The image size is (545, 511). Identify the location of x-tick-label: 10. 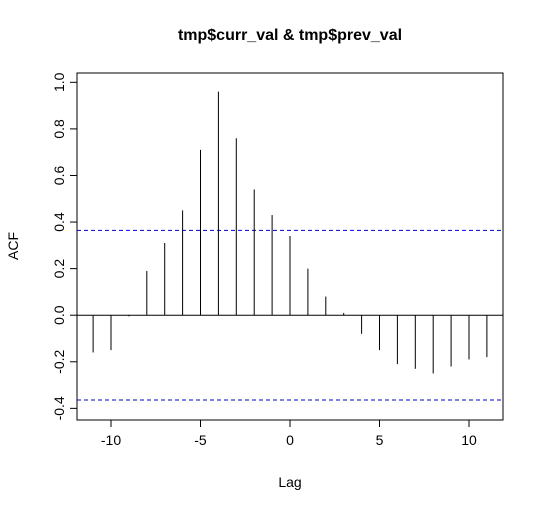
(469, 440).